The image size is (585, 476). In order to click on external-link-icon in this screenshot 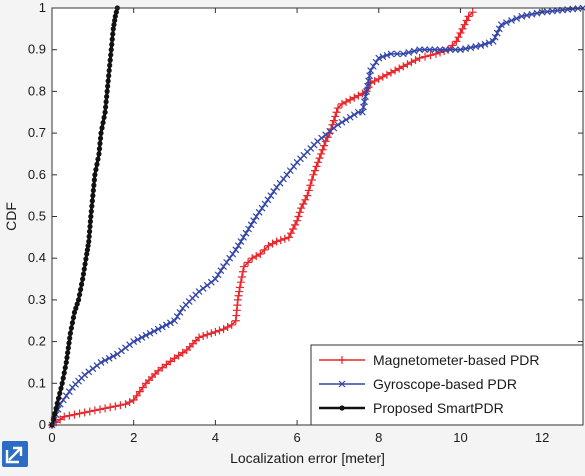, I will do `click(15, 454)`.